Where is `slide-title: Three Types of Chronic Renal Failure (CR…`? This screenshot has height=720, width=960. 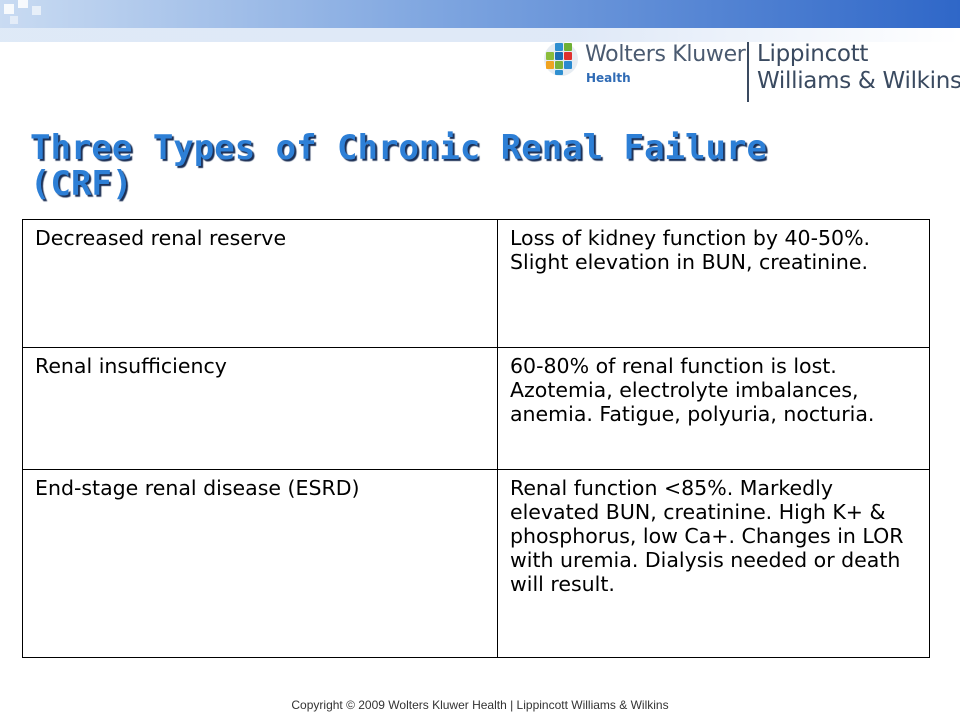
slide-title: Three Types of Chronic Renal Failure (CR… is located at coordinates (445, 166).